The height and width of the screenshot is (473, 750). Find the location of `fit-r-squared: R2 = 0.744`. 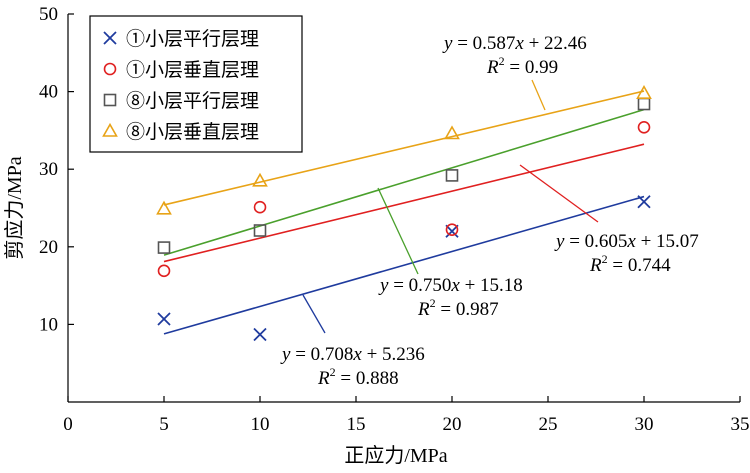

fit-r-squared: R2 = 0.744 is located at coordinates (630, 264).